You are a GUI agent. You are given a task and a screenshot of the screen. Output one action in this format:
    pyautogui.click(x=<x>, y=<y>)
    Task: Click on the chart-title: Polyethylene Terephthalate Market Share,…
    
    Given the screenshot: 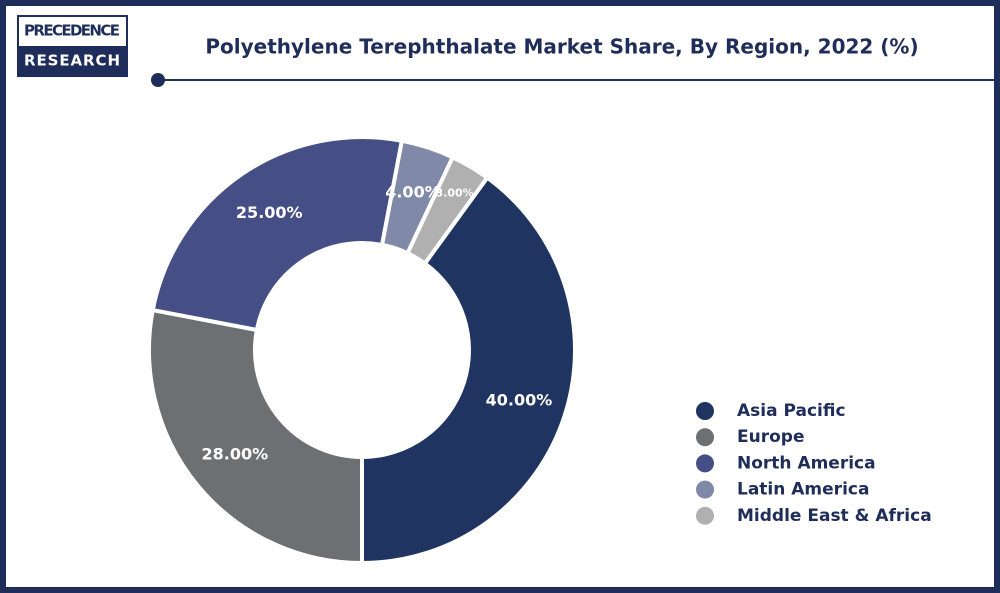 What is the action you would take?
    pyautogui.click(x=561, y=47)
    